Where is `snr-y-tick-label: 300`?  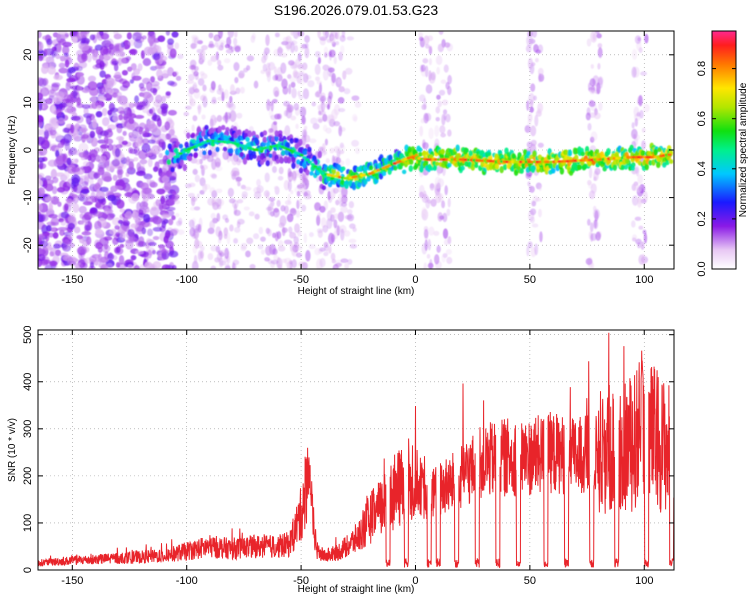 snr-y-tick-label: 300 is located at coordinates (28, 429).